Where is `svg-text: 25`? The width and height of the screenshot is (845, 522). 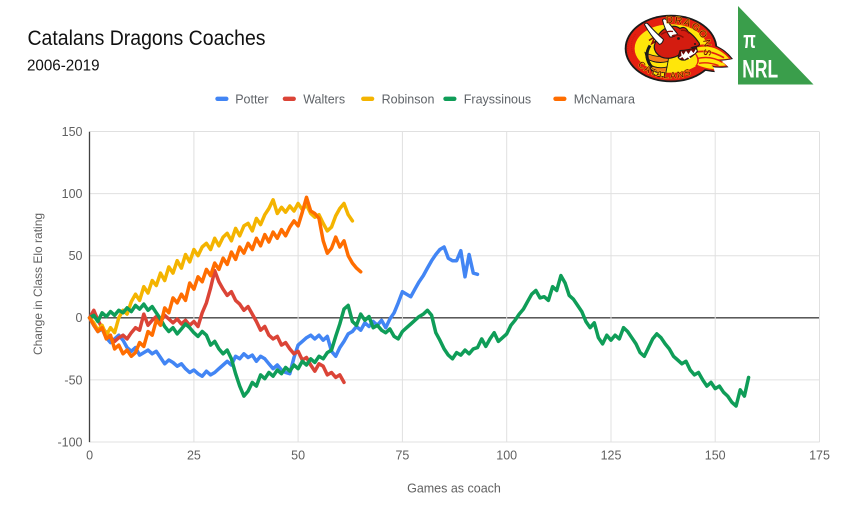
svg-text: 25 is located at coordinates (194, 456).